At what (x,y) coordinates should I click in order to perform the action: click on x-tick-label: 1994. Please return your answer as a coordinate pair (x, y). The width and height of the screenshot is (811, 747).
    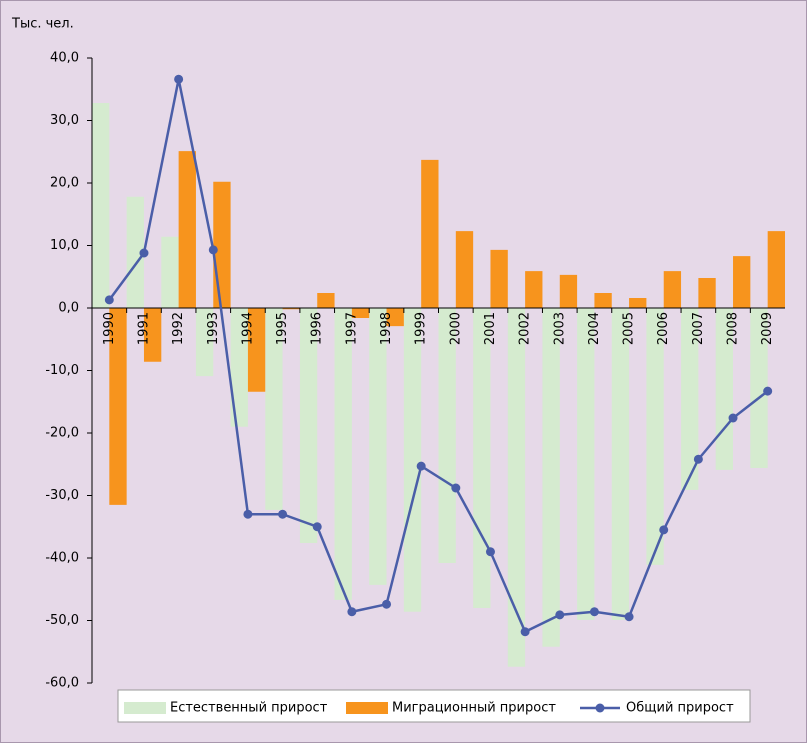
    Looking at the image, I should click on (247, 328).